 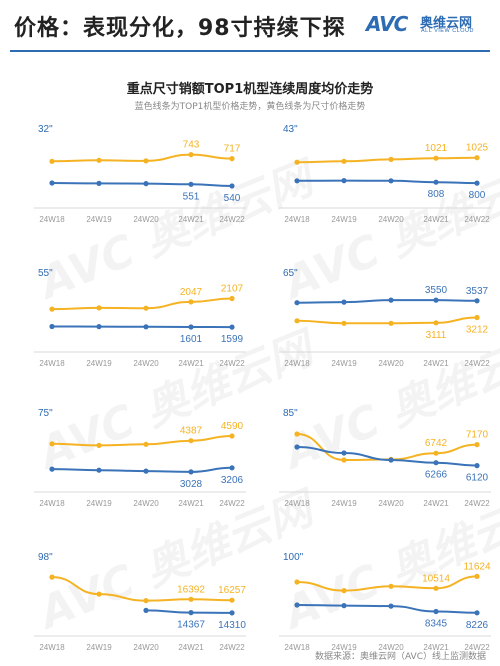 I want to click on data-label-blue: 14310, so click(x=232, y=625).